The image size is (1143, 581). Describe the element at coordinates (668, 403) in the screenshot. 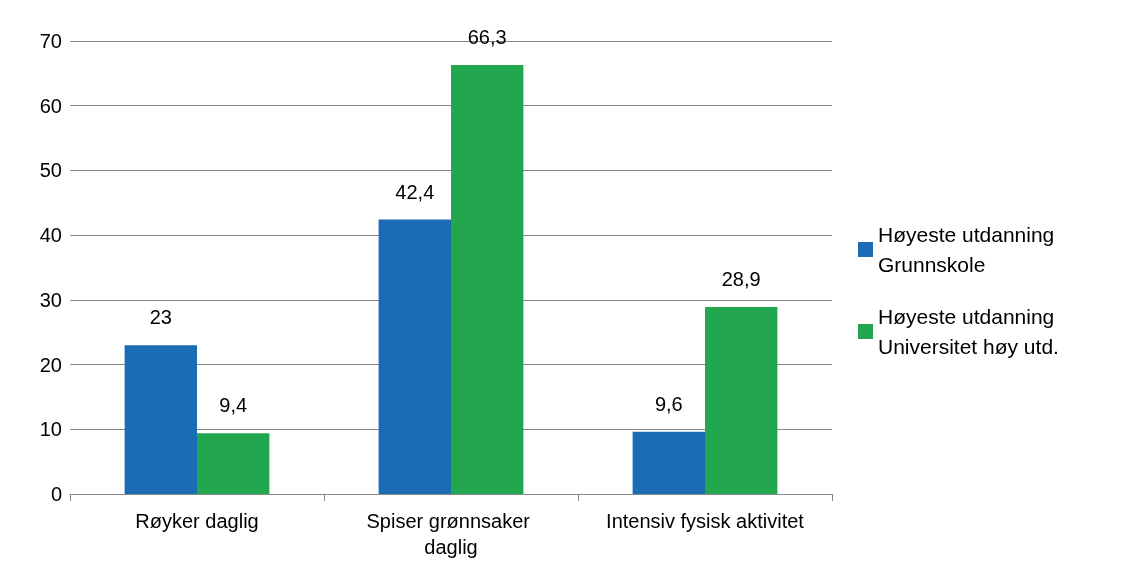

I see `data-label: 9,6` at that location.